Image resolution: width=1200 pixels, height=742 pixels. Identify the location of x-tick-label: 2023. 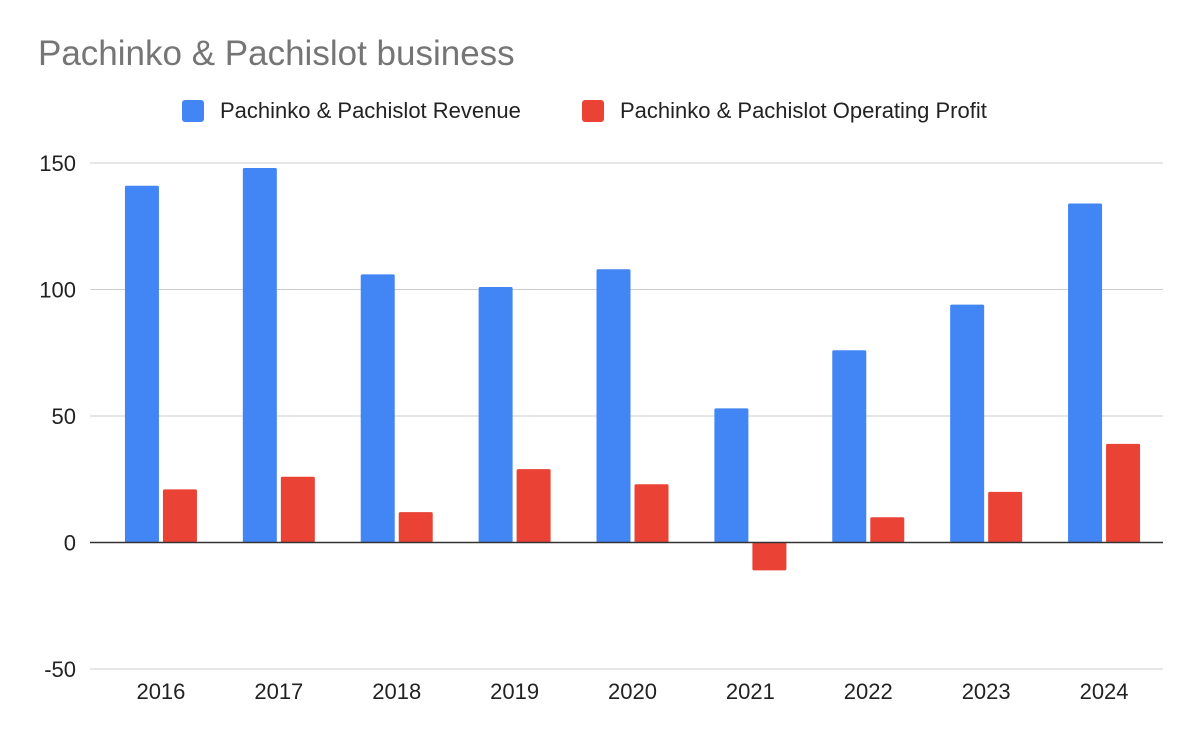
(986, 691).